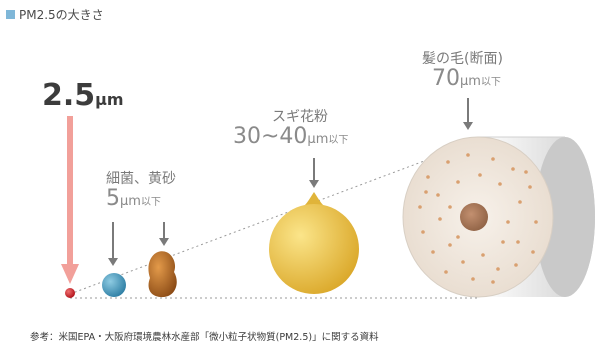 The image size is (595, 351). Describe the element at coordinates (130, 201) in the screenshot. I see `bacteria-sand-unit: μm` at that location.